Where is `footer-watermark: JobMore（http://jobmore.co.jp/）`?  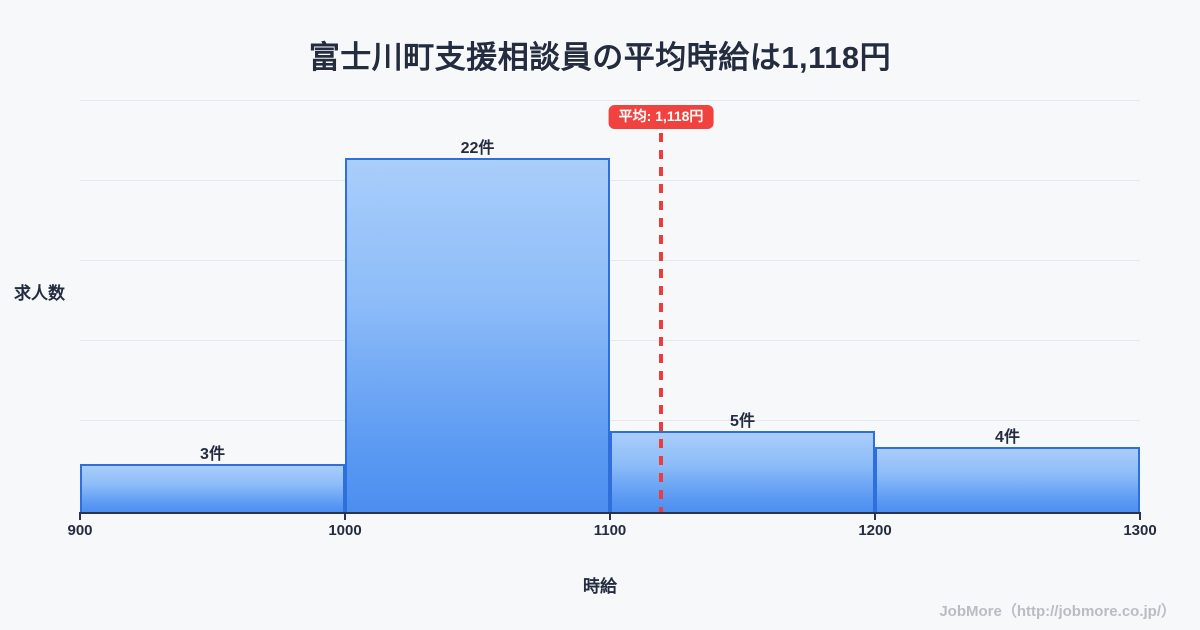
footer-watermark: JobMore（http://jobmore.co.jp/） is located at coordinates (1057, 611).